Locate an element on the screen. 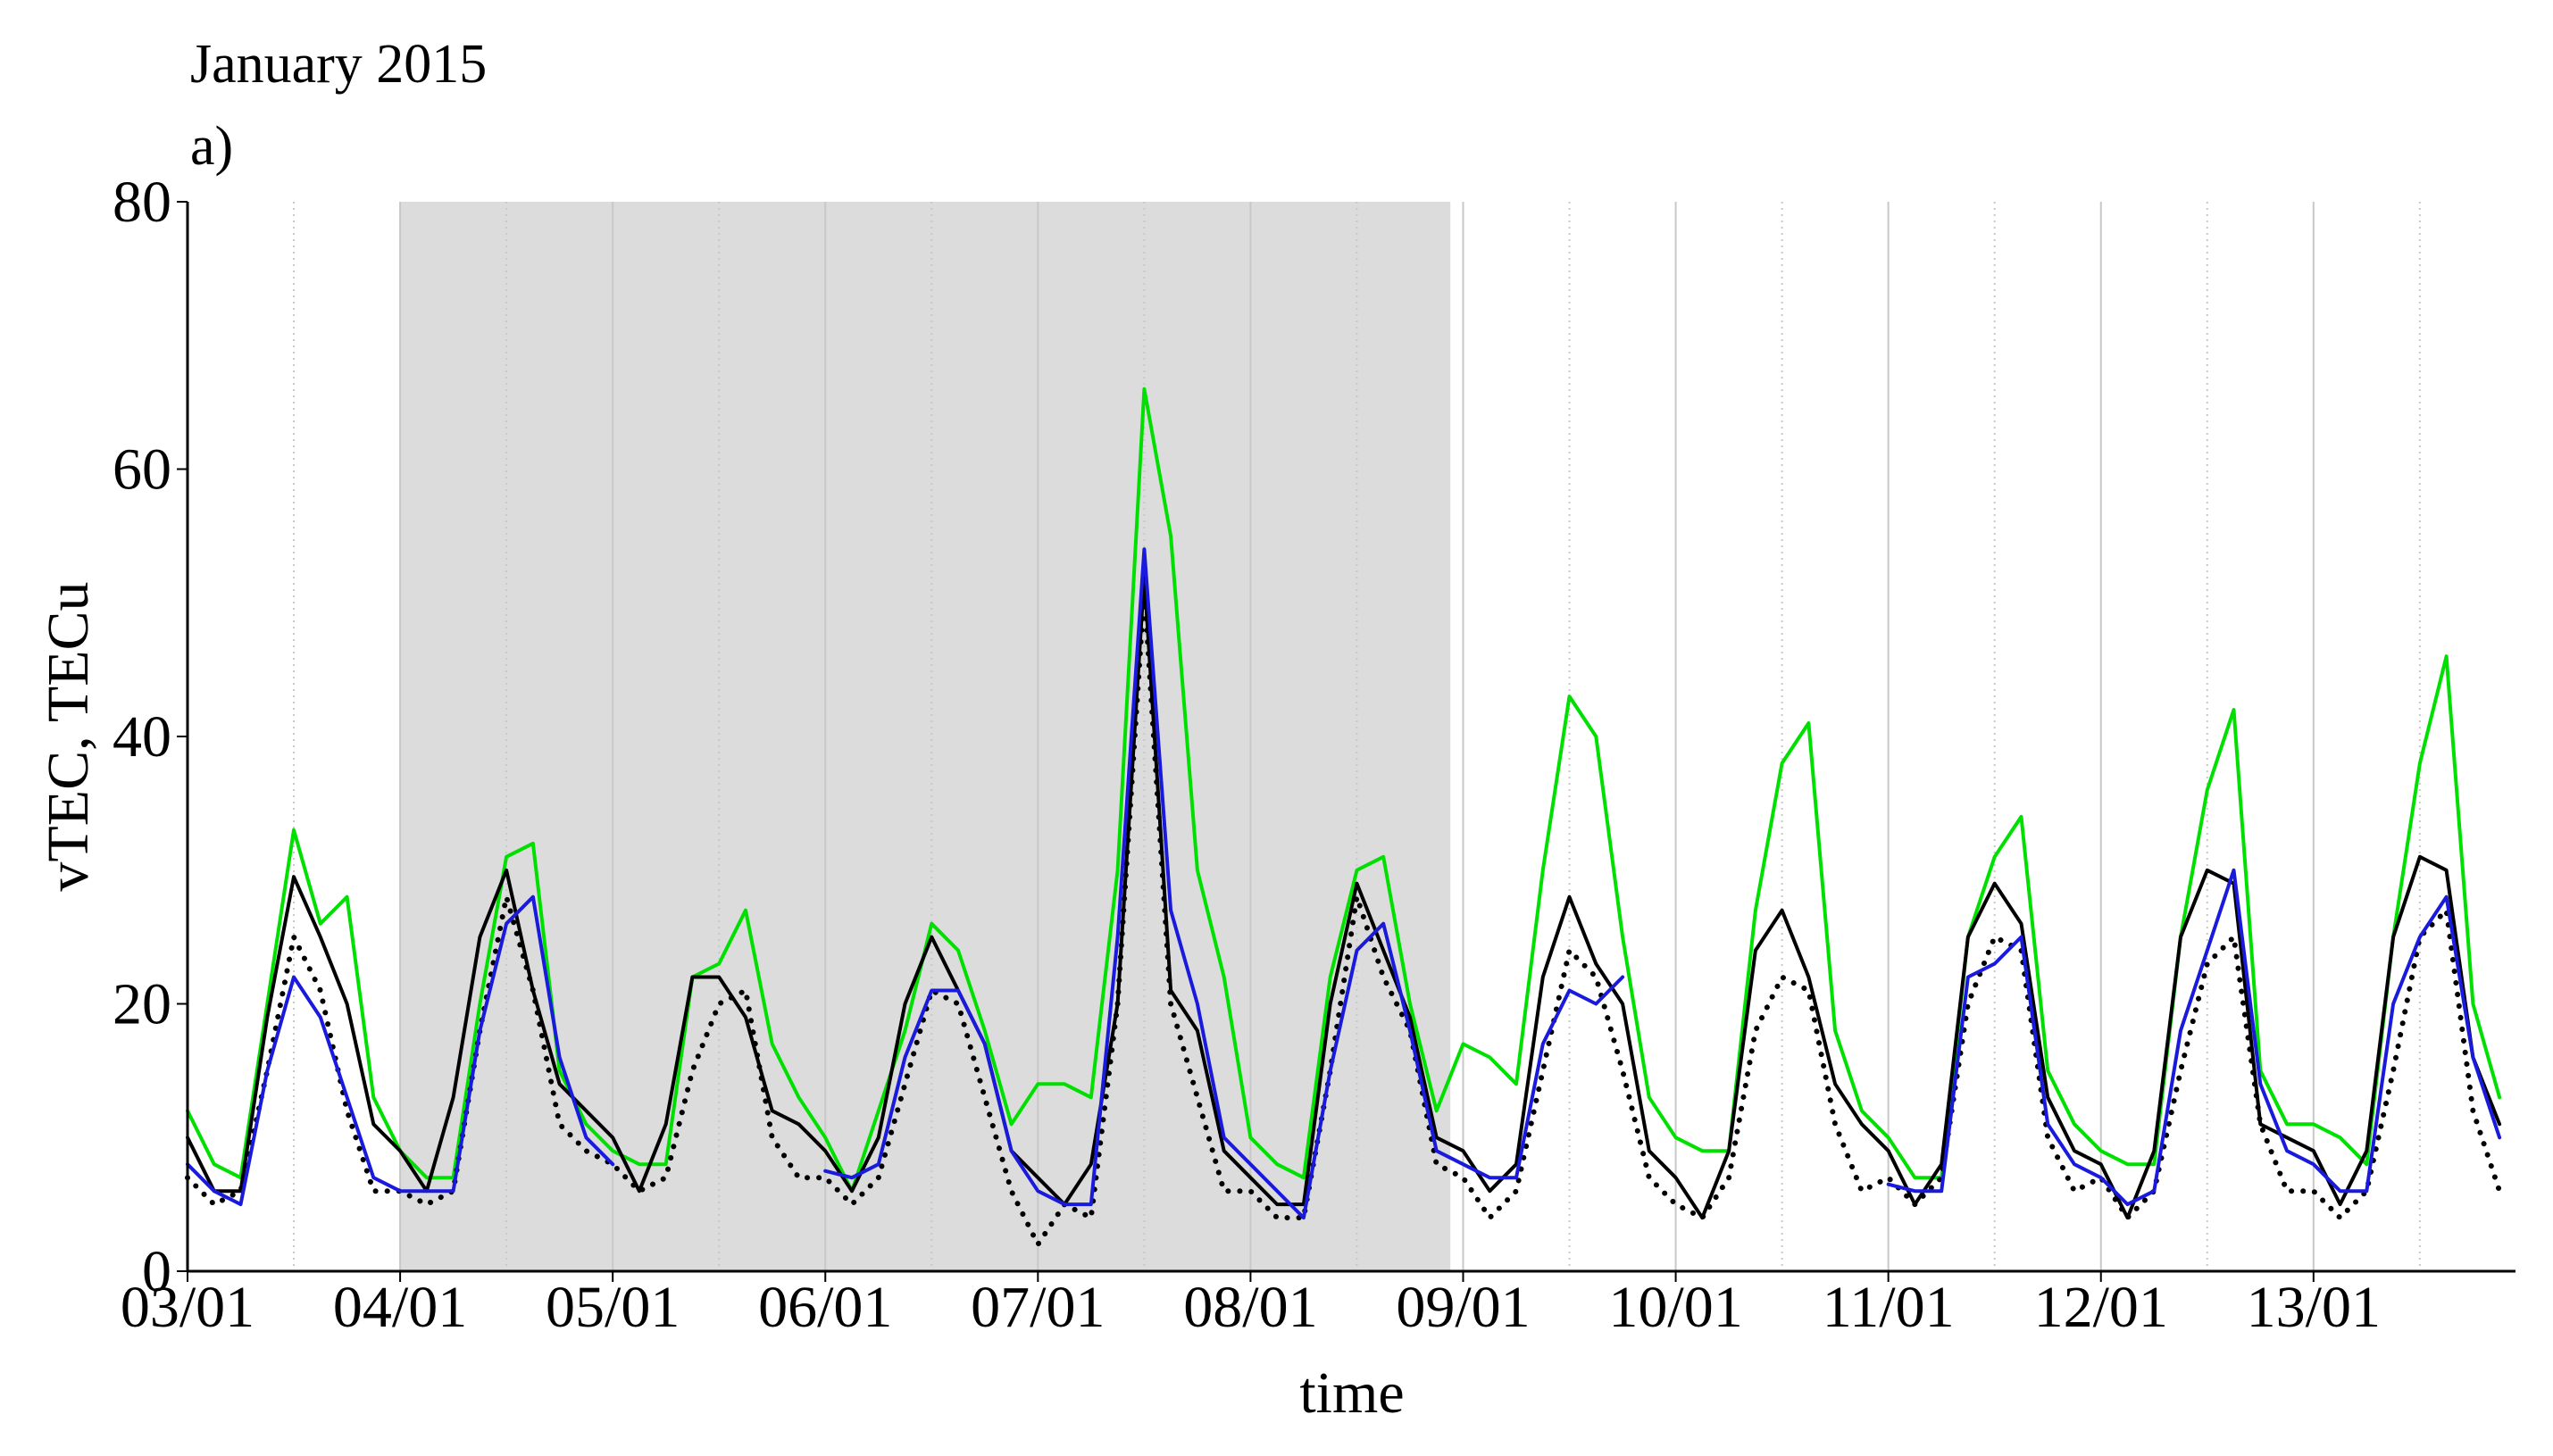 The image size is (2553, 1456). x-tick-label: 08/01 is located at coordinates (1250, 1308).